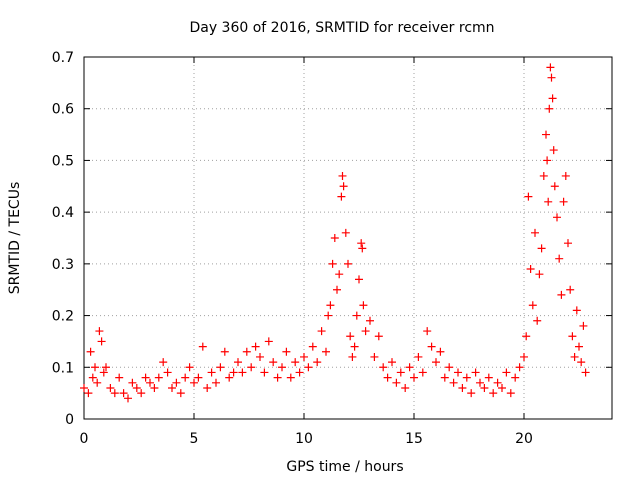 The height and width of the screenshot is (484, 640). What do you see at coordinates (304, 439) in the screenshot?
I see `x-tick-label: 10` at bounding box center [304, 439].